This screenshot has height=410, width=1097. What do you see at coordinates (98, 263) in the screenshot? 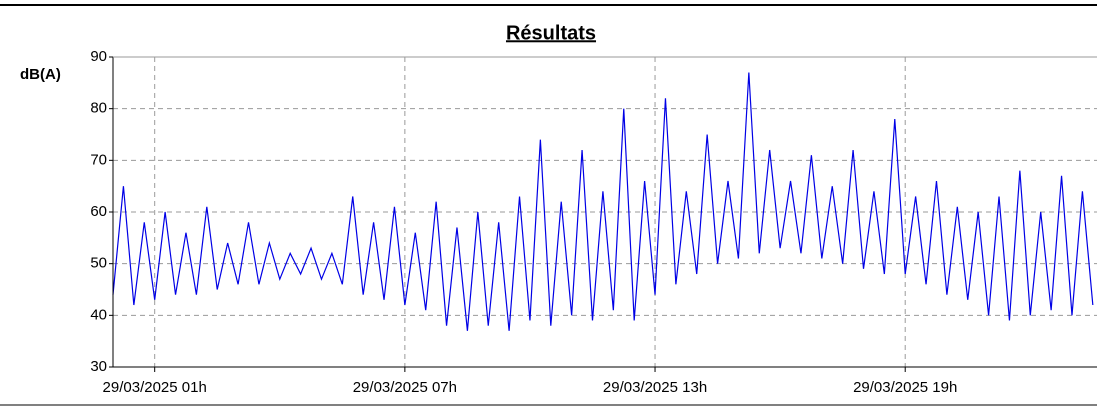
I see `y-tick-label: 50` at bounding box center [98, 263].